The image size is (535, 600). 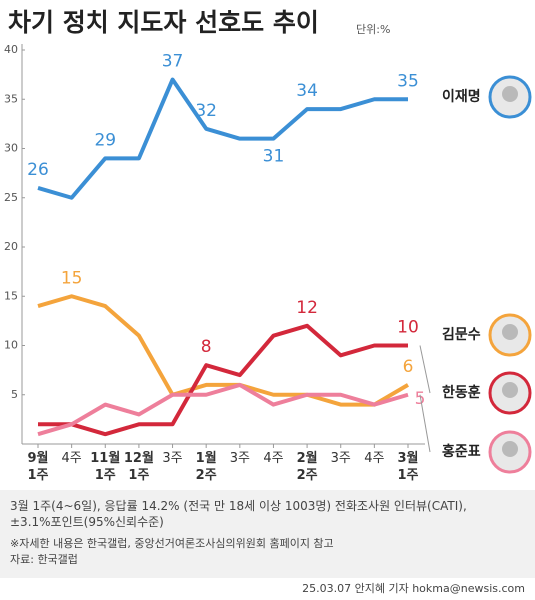 What do you see at coordinates (408, 328) in the screenshot?
I see `data-label: 10` at bounding box center [408, 328].